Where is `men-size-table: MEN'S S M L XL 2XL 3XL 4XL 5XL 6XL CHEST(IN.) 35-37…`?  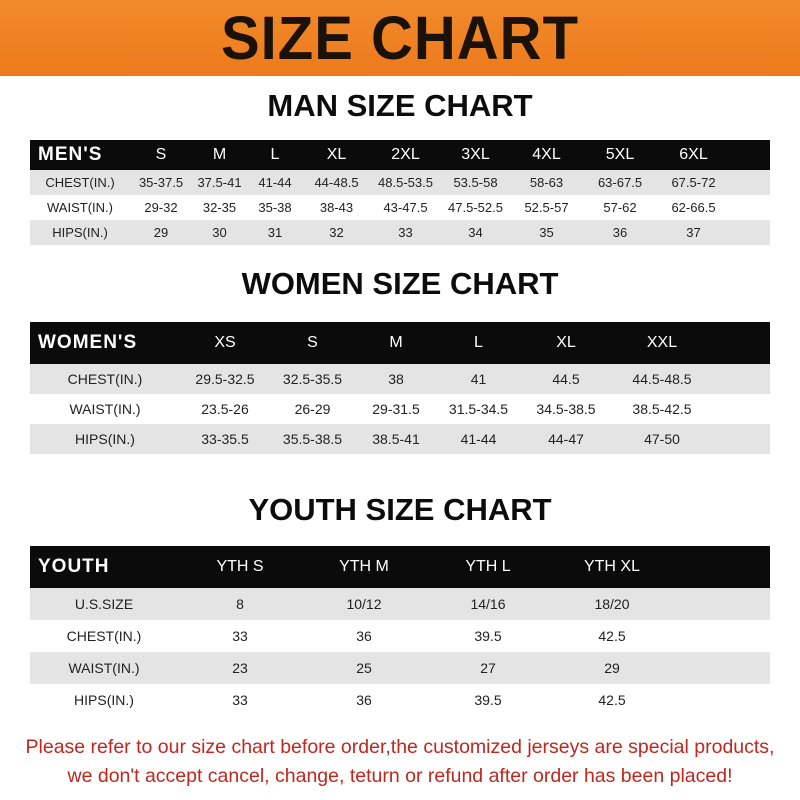 men-size-table: MEN'S S M L XL 2XL 3XL 4XL 5XL 6XL CHEST(IN.) 35-37… is located at coordinates (400, 192).